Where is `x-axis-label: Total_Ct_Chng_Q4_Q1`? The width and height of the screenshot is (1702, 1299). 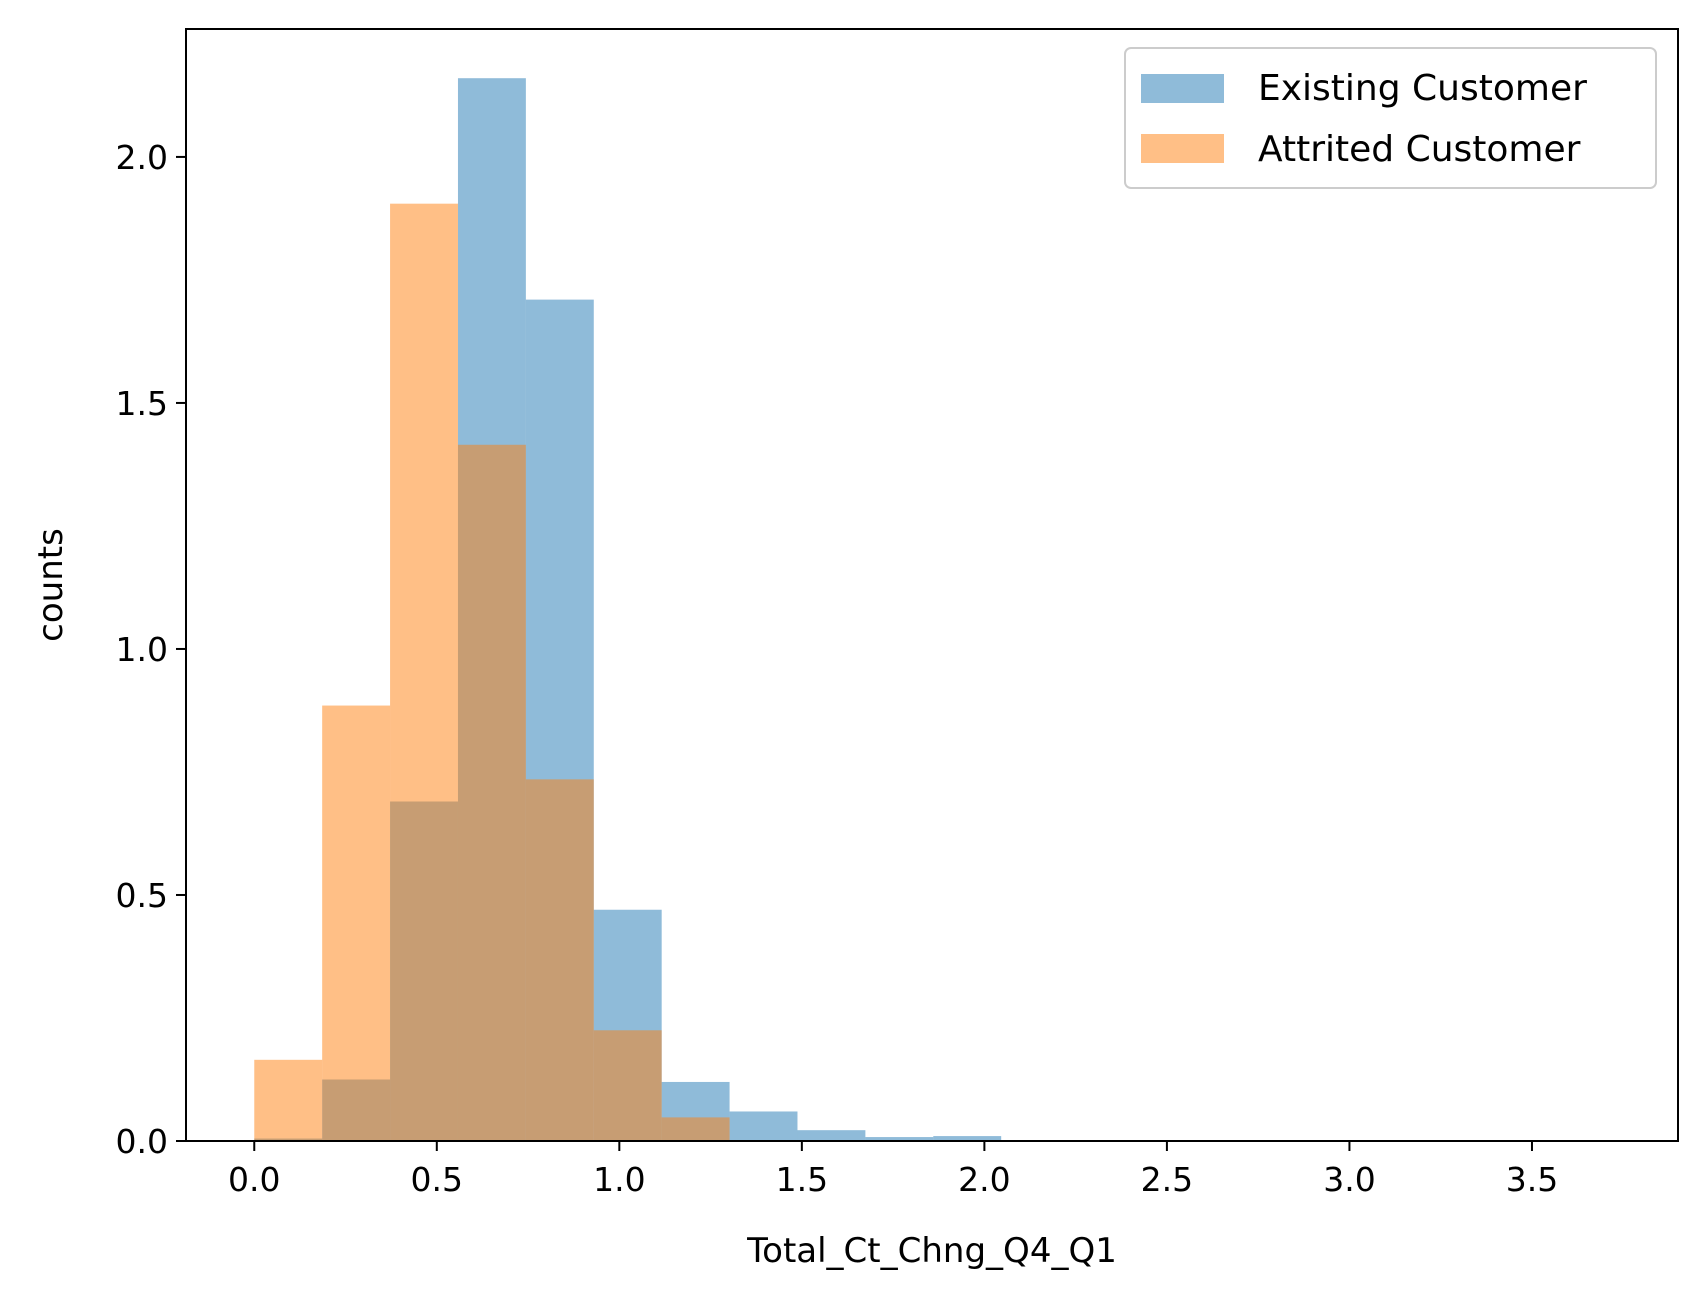 x-axis-label: Total_Ct_Chng_Q4_Q1 is located at coordinates (931, 1251).